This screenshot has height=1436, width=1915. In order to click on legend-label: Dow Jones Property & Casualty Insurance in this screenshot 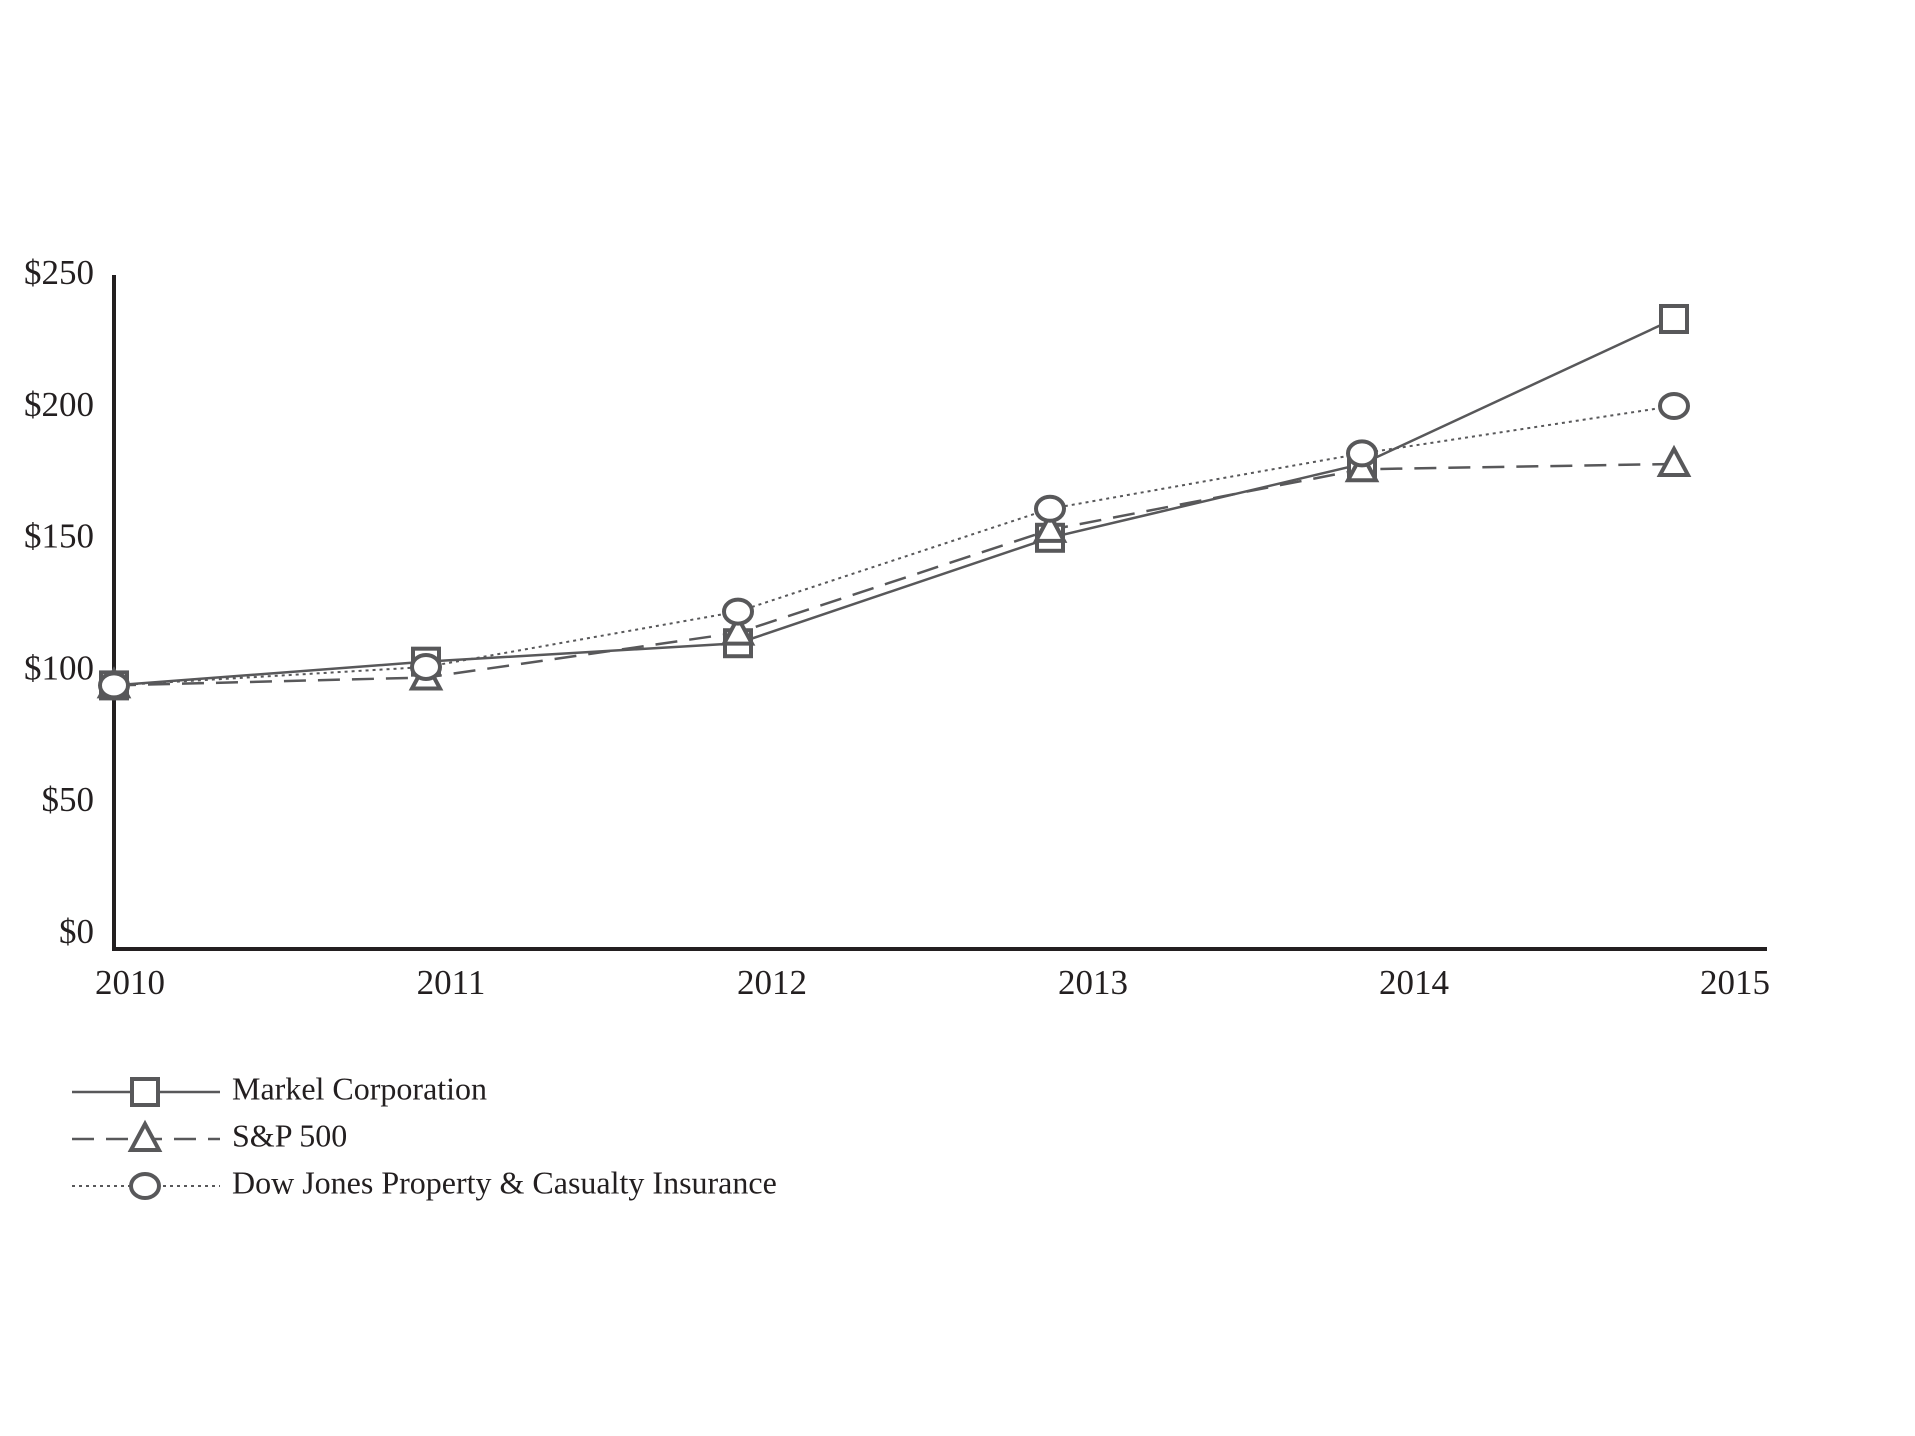, I will do `click(504, 1182)`.